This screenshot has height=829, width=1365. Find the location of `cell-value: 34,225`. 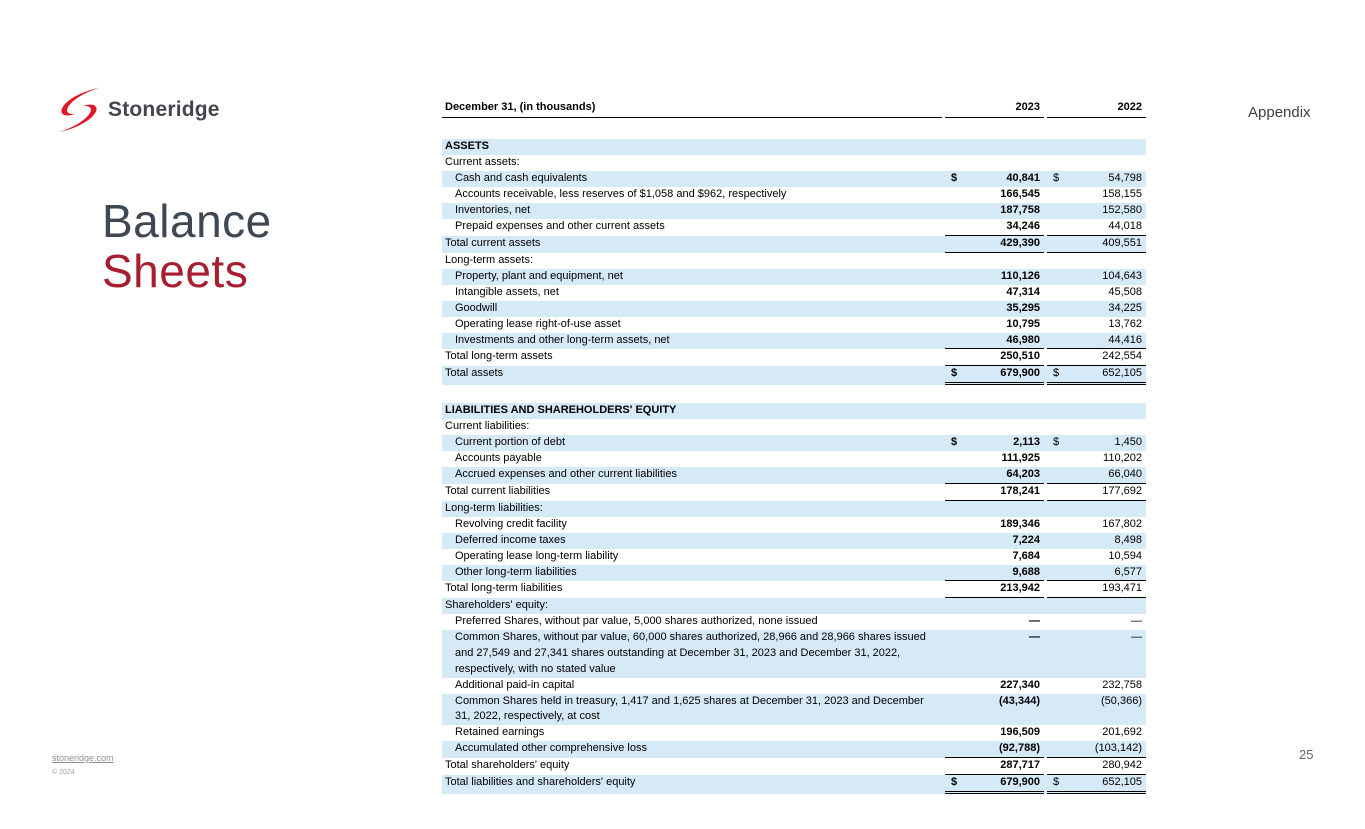

cell-value: 34,225 is located at coordinates (1125, 307).